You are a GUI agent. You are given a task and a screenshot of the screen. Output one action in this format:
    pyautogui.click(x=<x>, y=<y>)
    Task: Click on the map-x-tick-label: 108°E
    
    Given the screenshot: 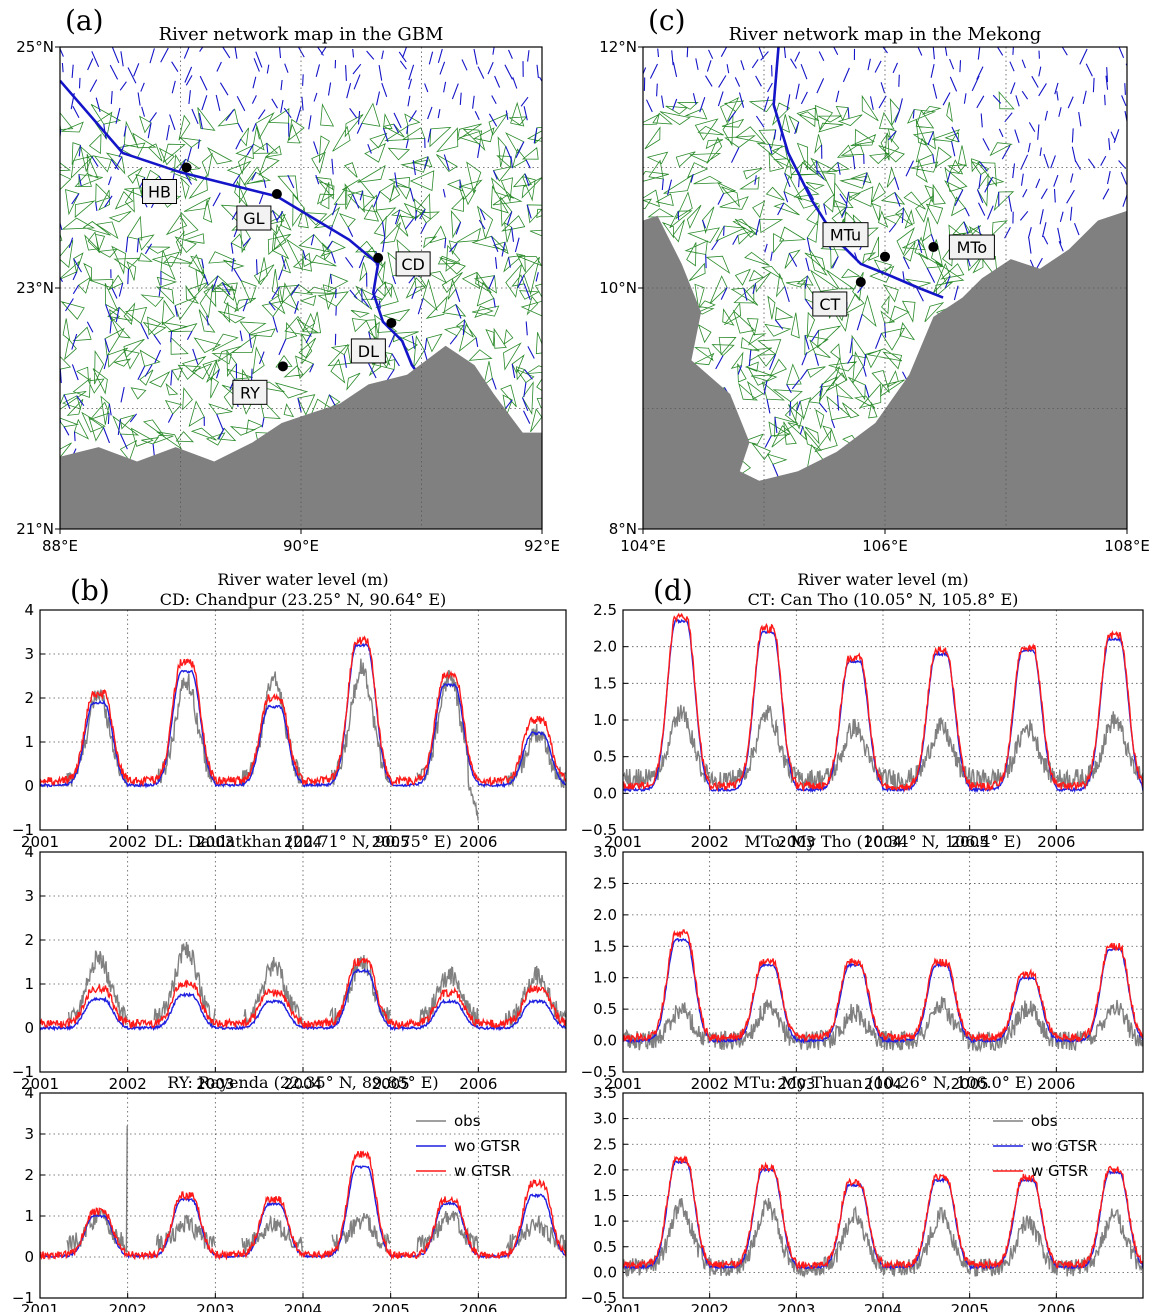 What is the action you would take?
    pyautogui.click(x=1127, y=546)
    